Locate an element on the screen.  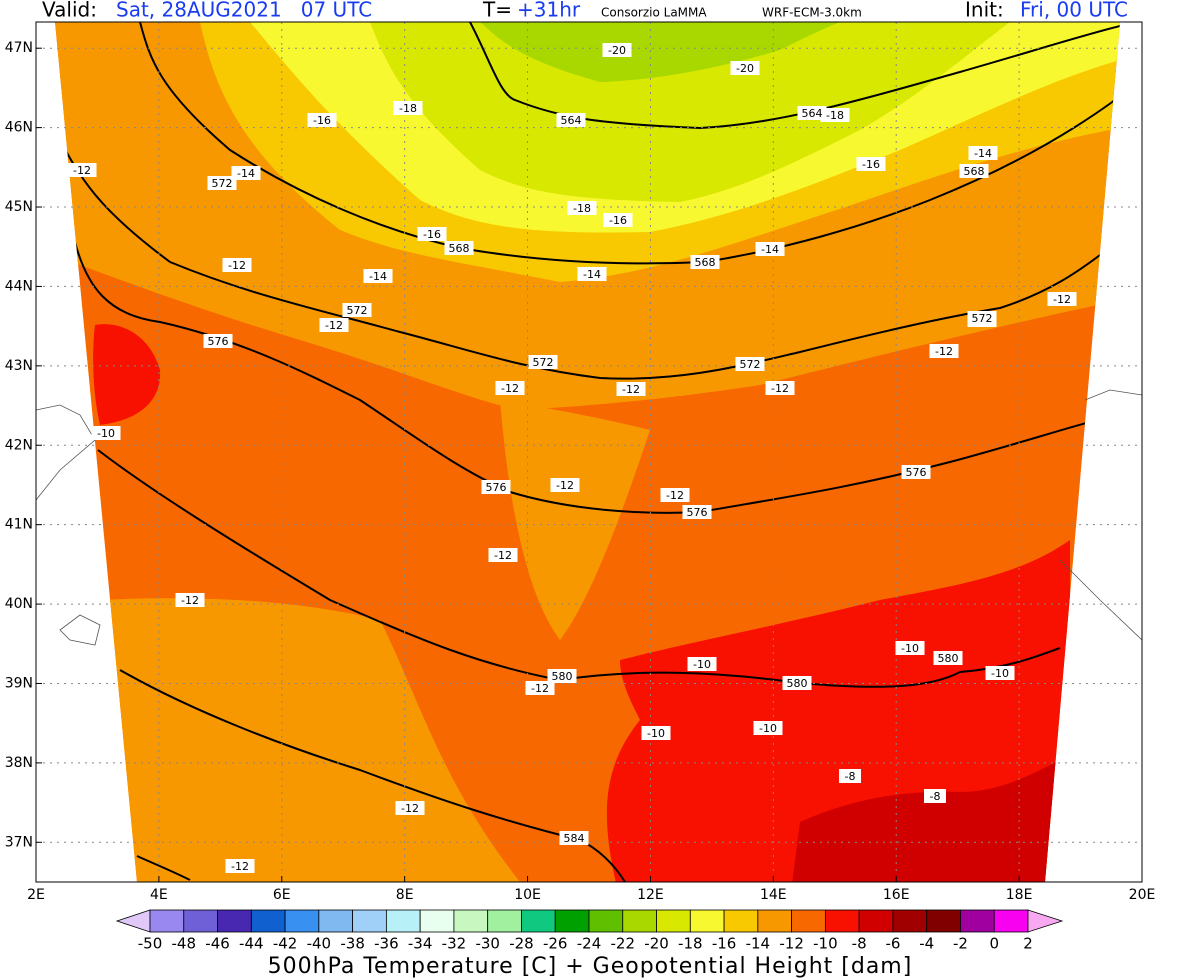
x-tick-label: 2E is located at coordinates (36, 895).